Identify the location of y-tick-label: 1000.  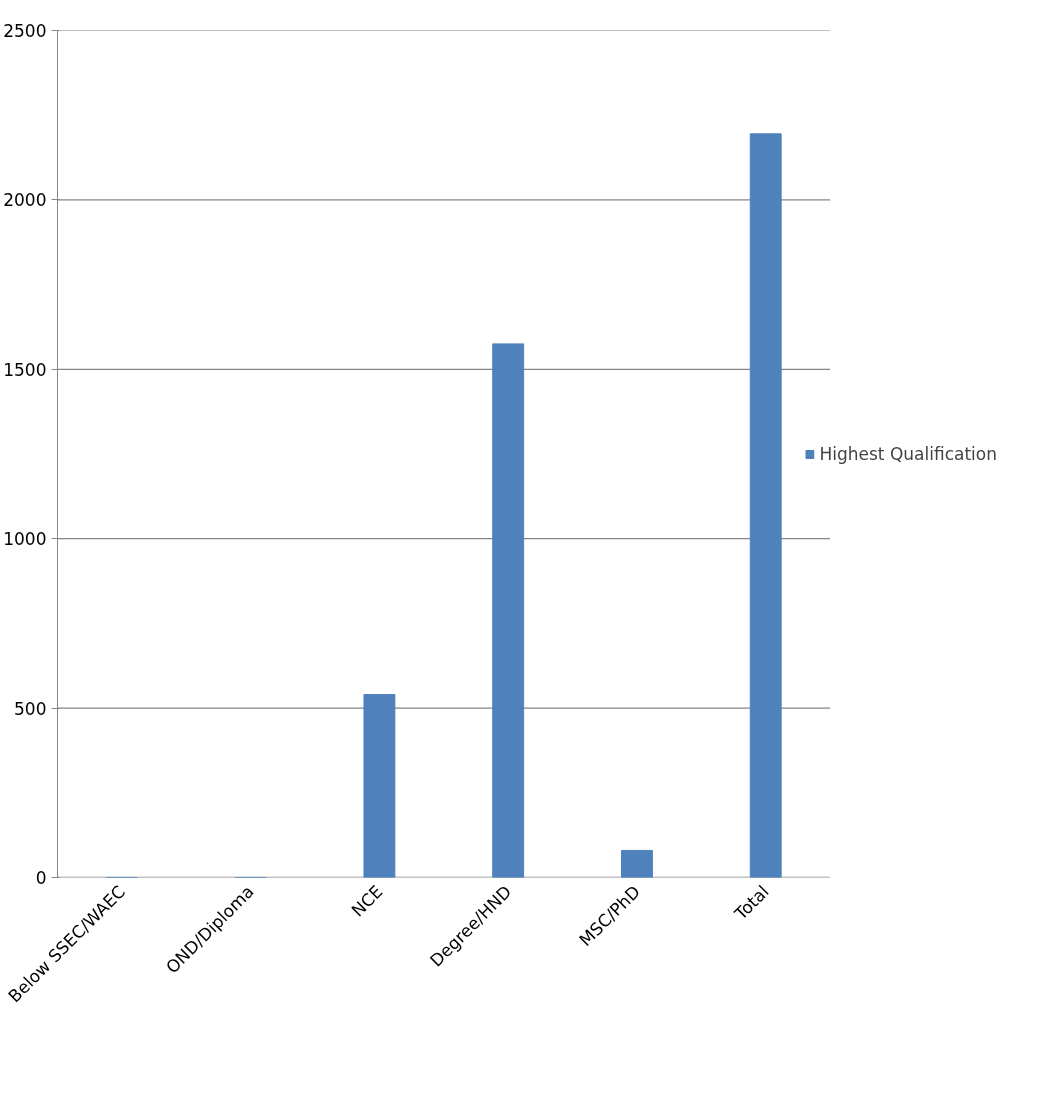
(25, 539).